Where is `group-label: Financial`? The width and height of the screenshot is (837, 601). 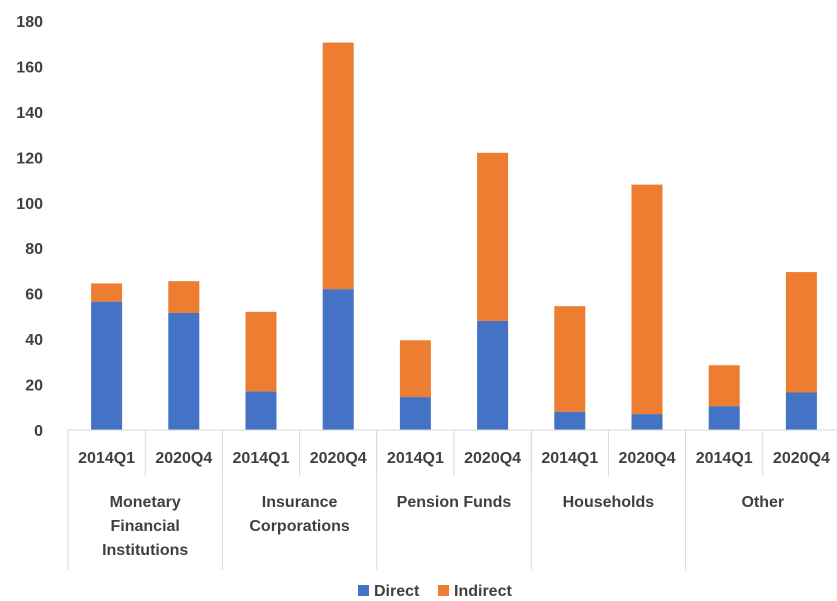 group-label: Financial is located at coordinates (145, 526).